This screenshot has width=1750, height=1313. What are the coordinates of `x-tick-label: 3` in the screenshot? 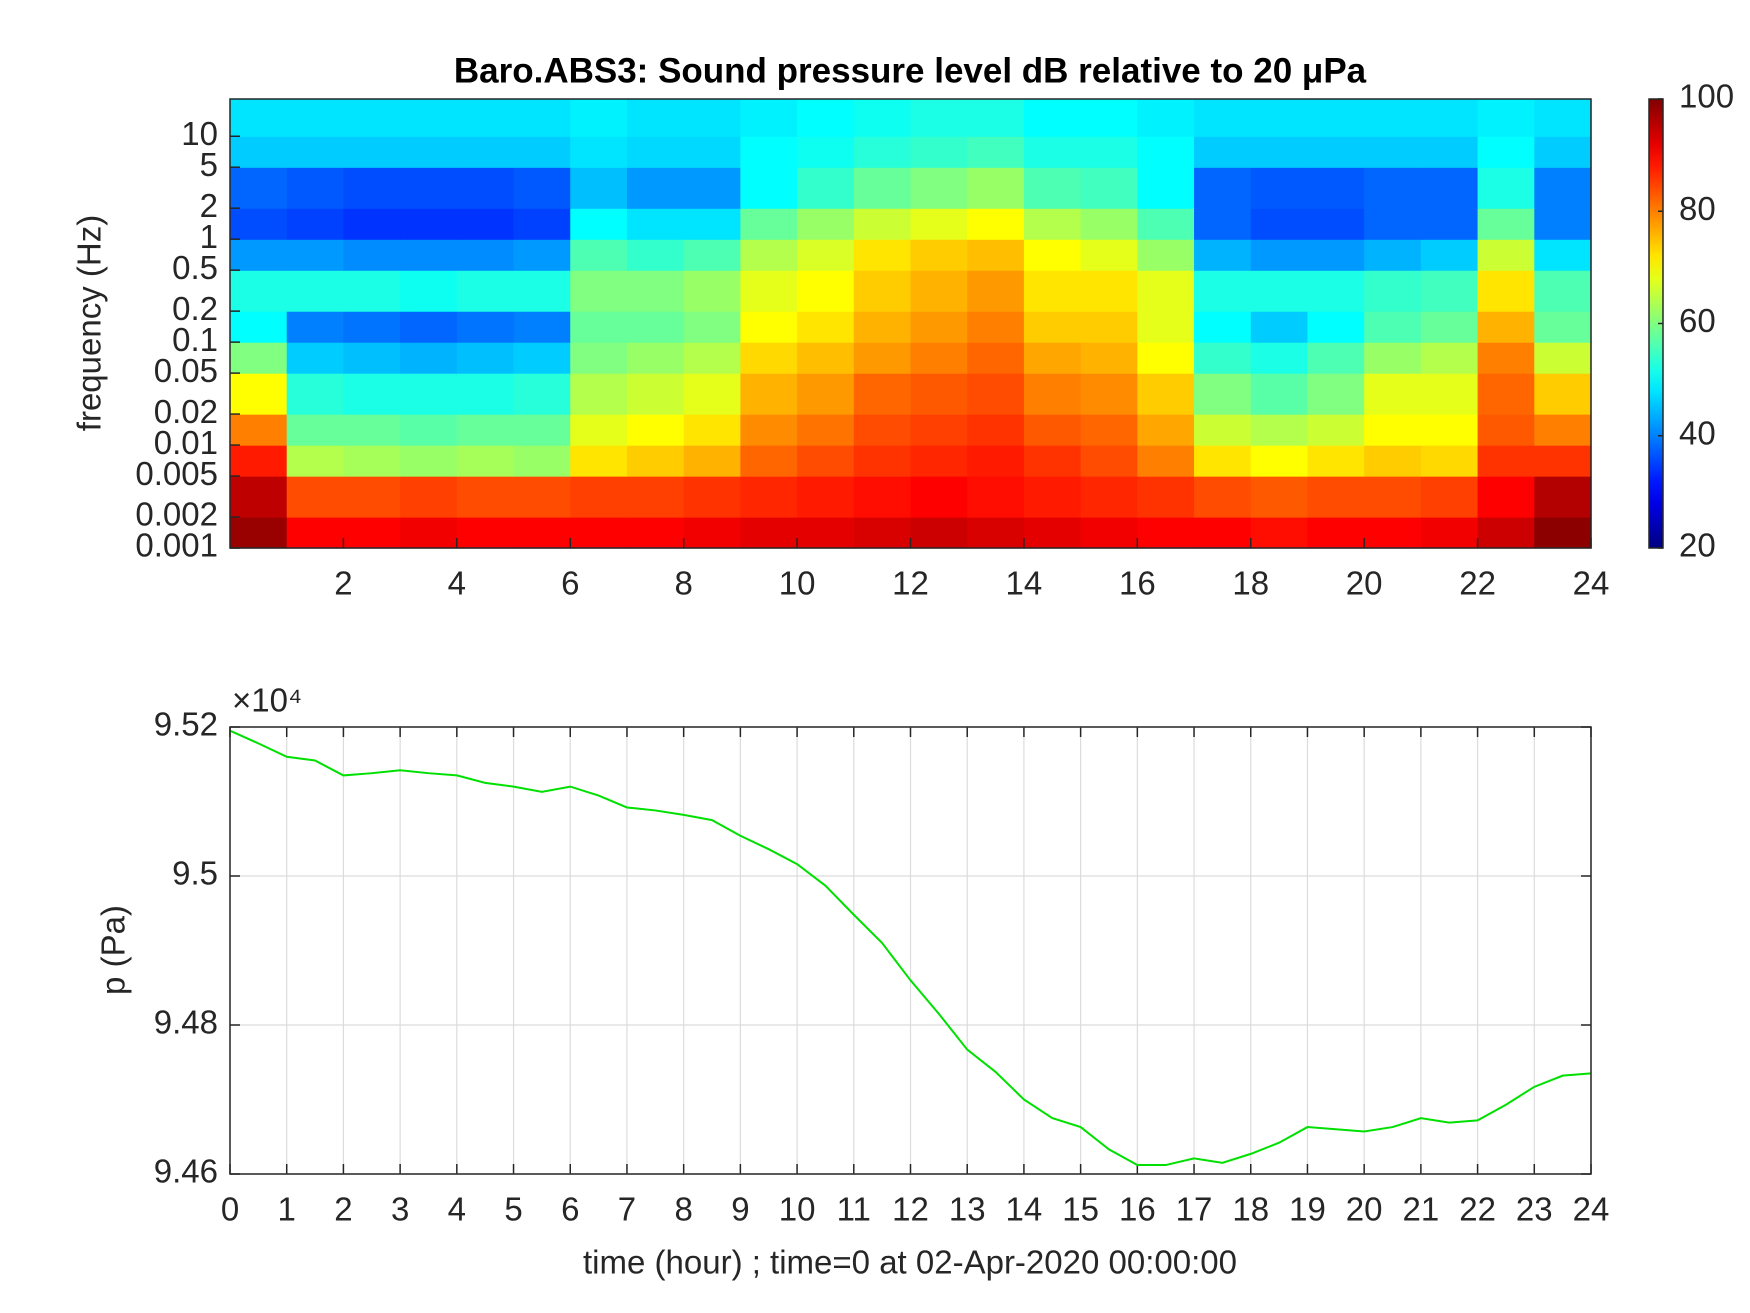 It's located at (400, 1209).